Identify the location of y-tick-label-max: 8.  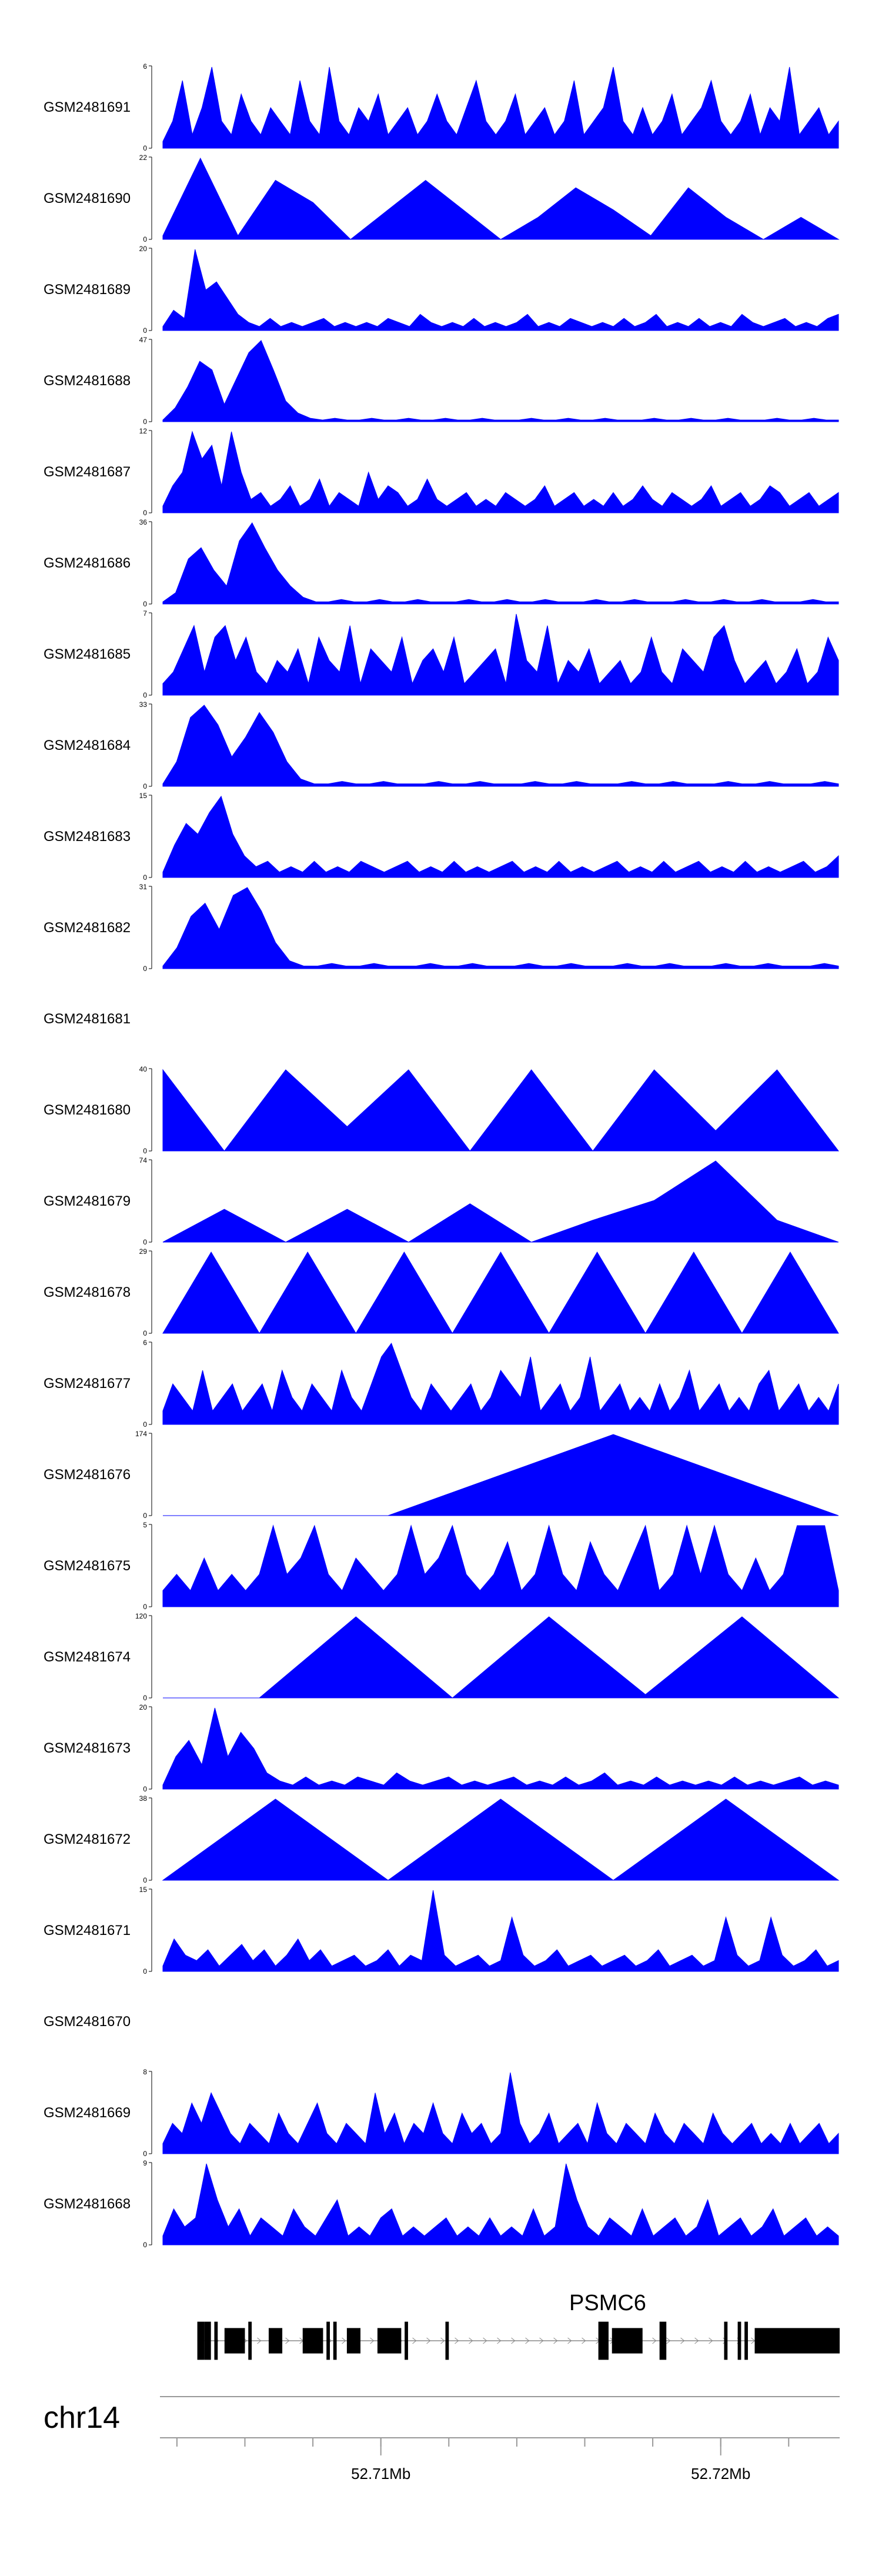
(145, 2072).